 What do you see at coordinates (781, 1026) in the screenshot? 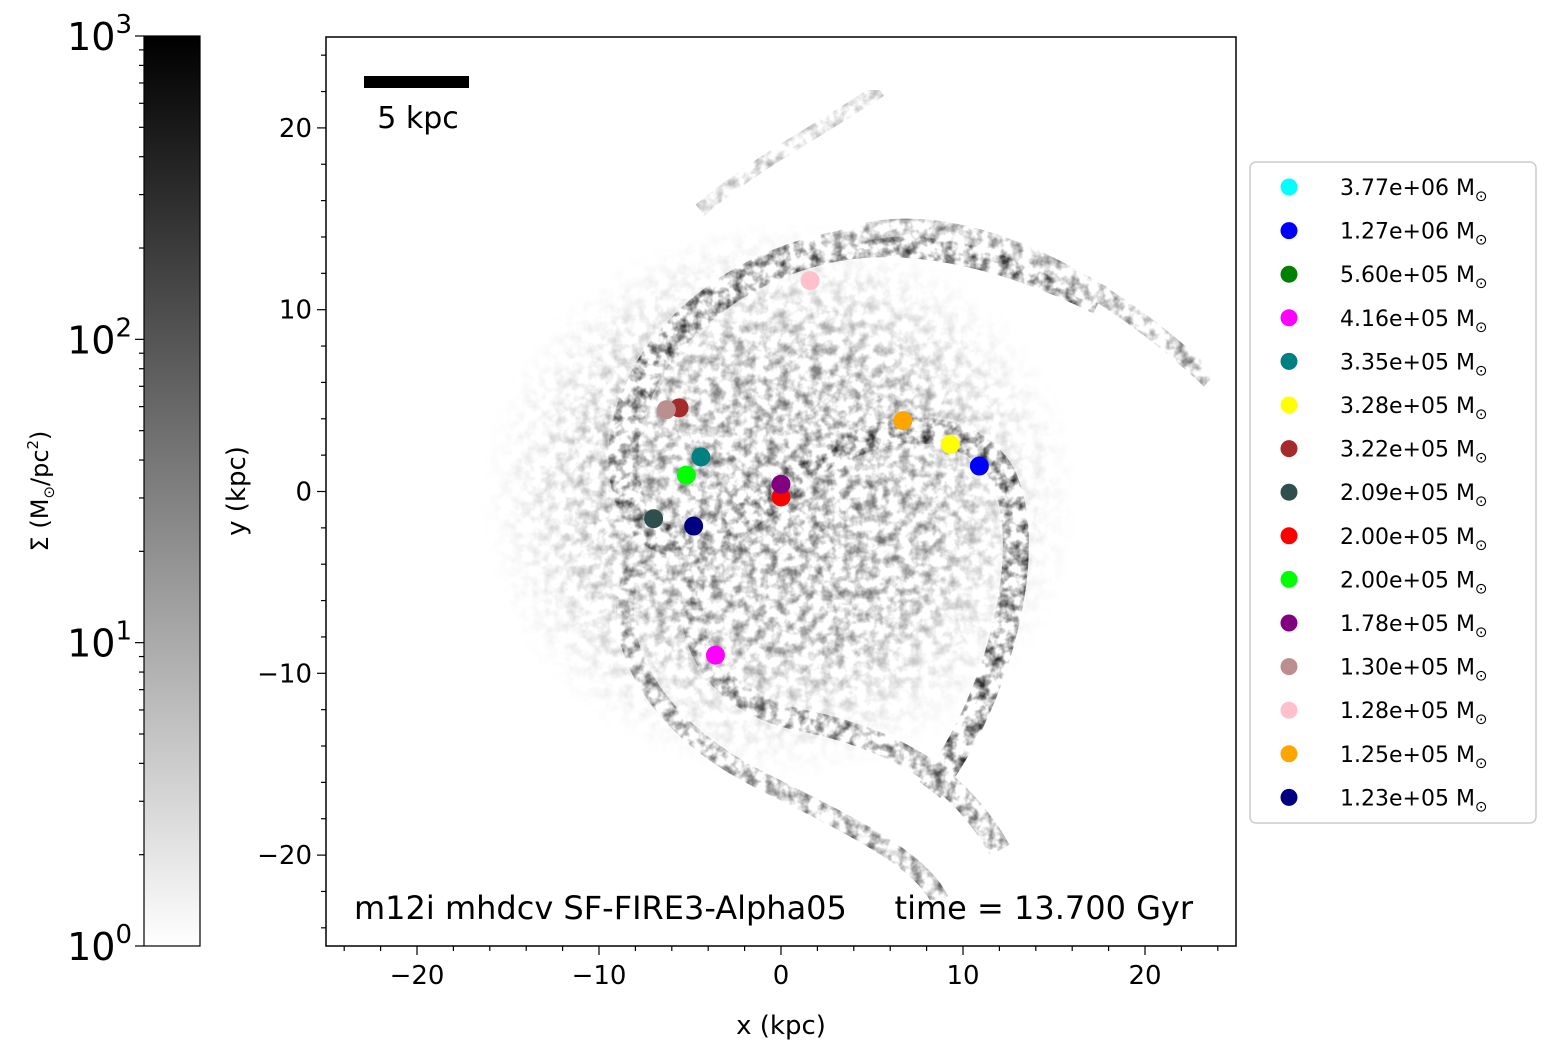
I see `x-axis-label: x (kpc)` at bounding box center [781, 1026].